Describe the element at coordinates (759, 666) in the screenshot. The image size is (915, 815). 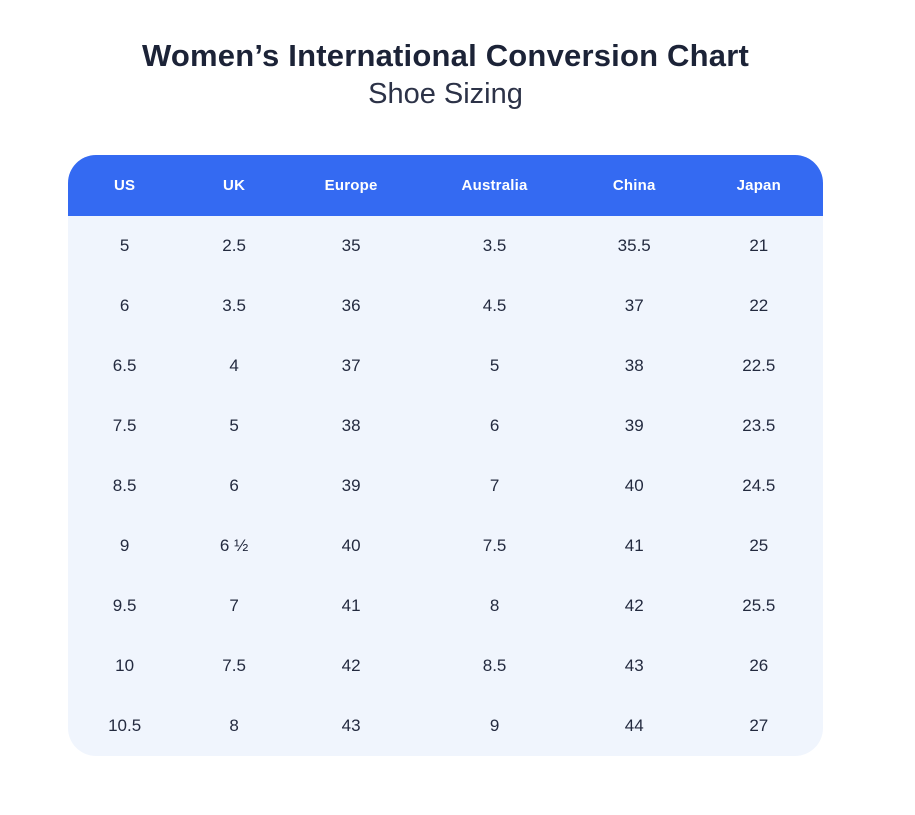
I see `table-cell: 26` at that location.